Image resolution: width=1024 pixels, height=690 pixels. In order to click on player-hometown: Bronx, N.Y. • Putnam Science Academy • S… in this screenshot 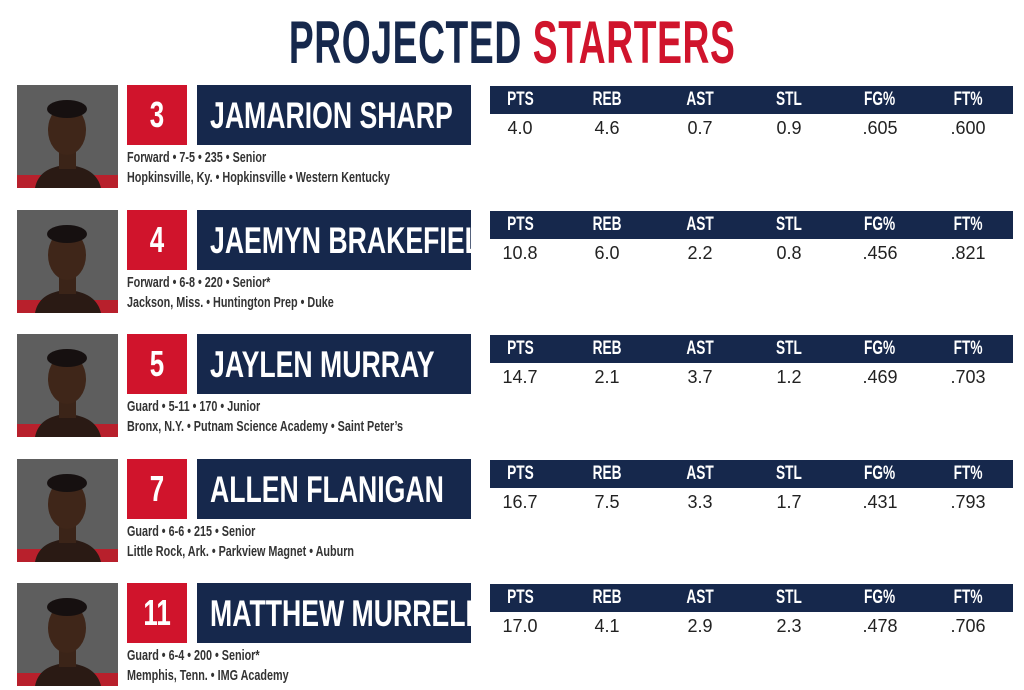, I will do `click(337, 427)`.